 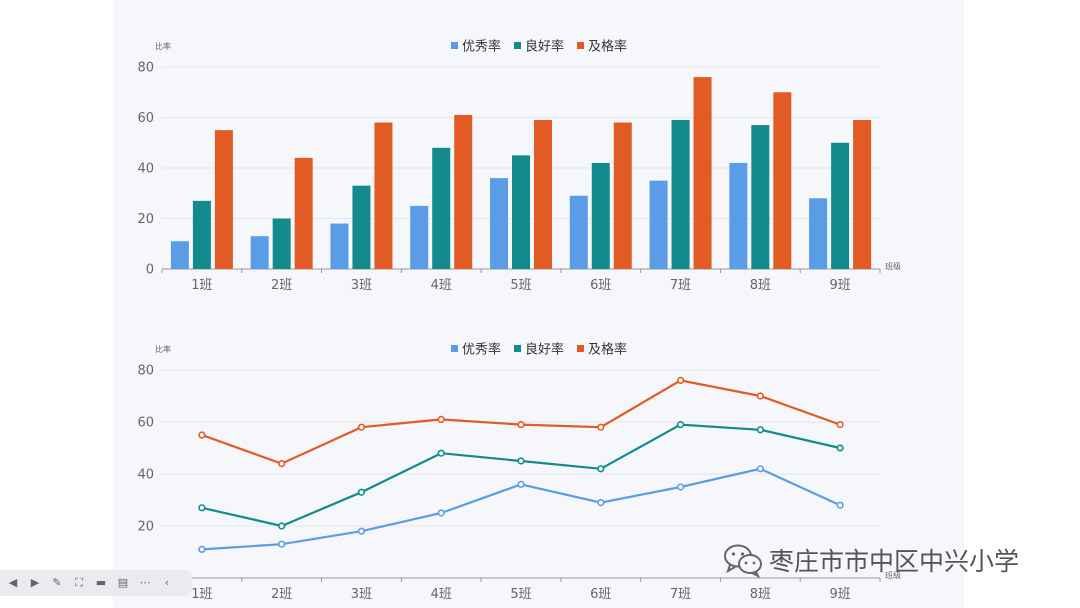 What do you see at coordinates (35, 582) in the screenshot?
I see `next-icon: ▶` at bounding box center [35, 582].